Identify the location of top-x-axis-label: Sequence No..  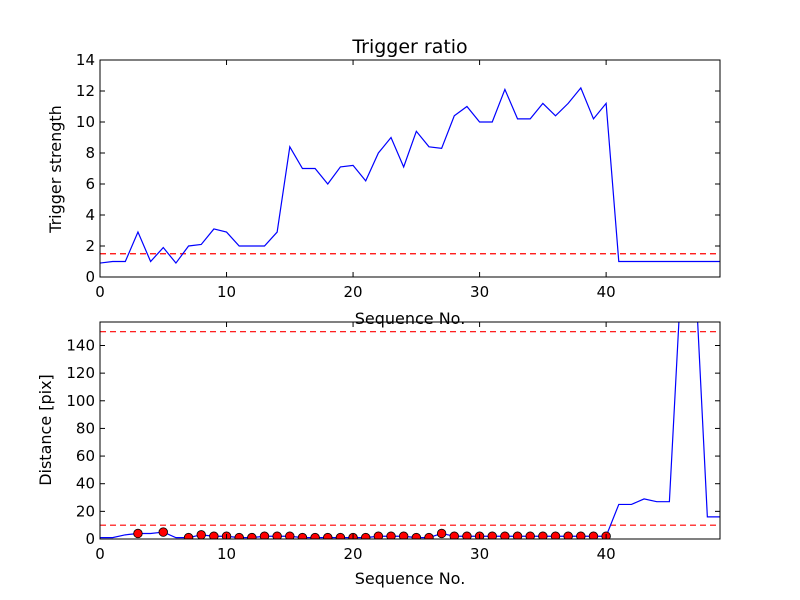
(410, 318).